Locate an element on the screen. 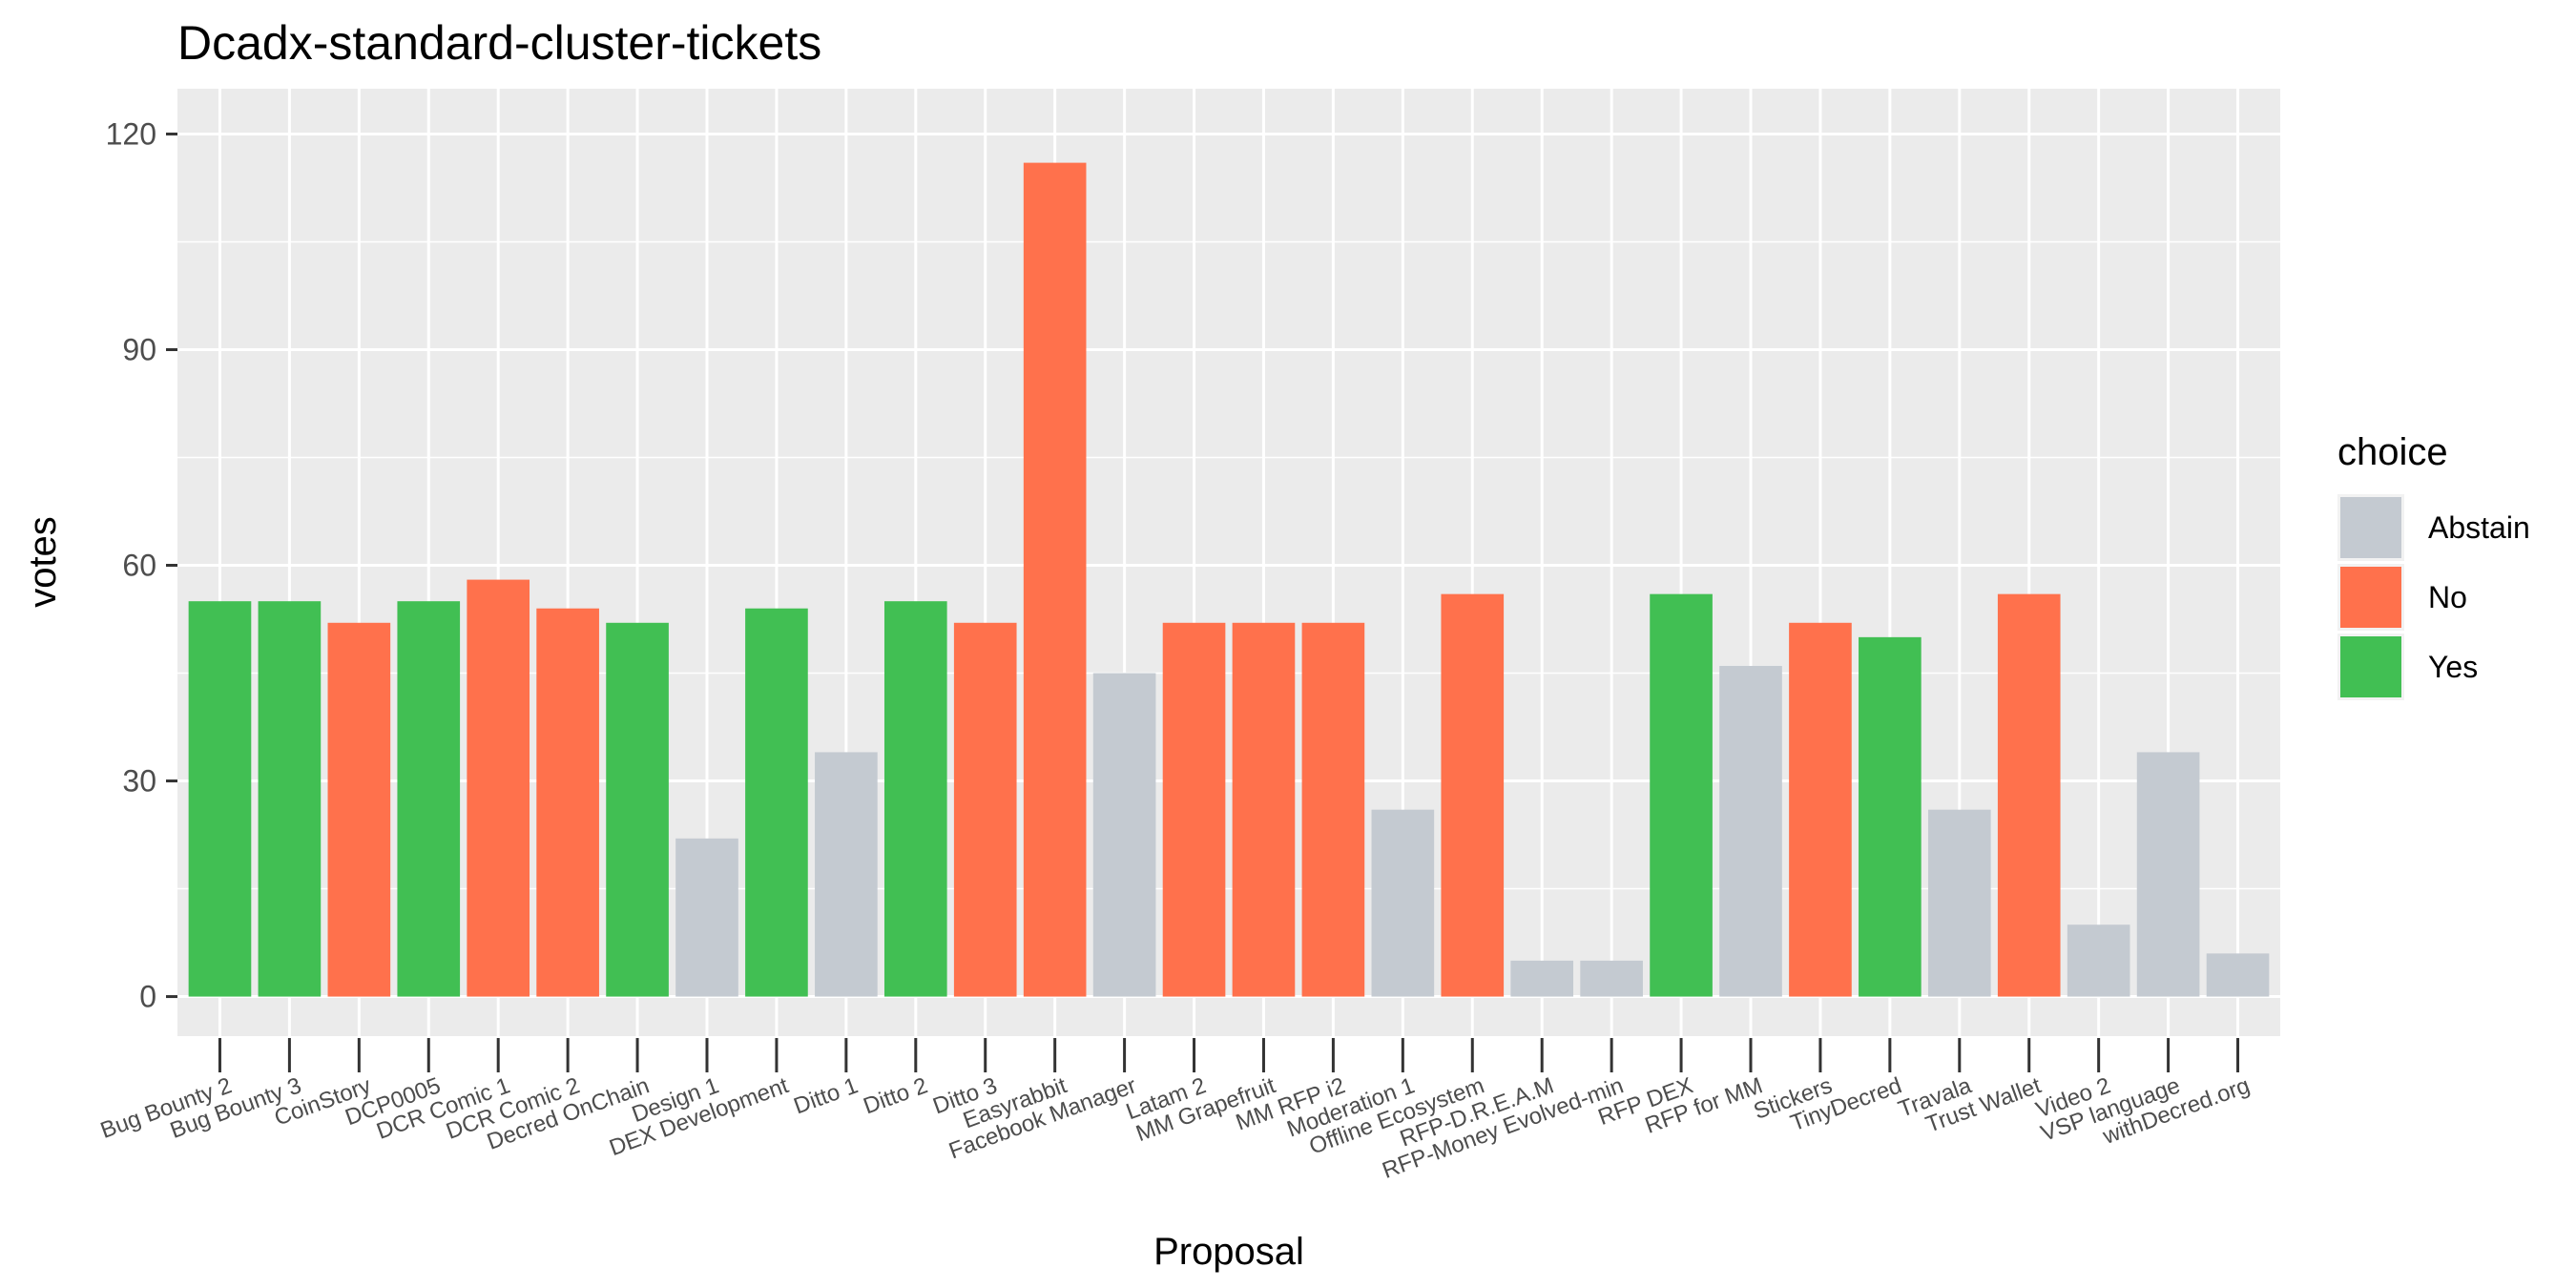  legend-swatch-abstain is located at coordinates (2370, 527).